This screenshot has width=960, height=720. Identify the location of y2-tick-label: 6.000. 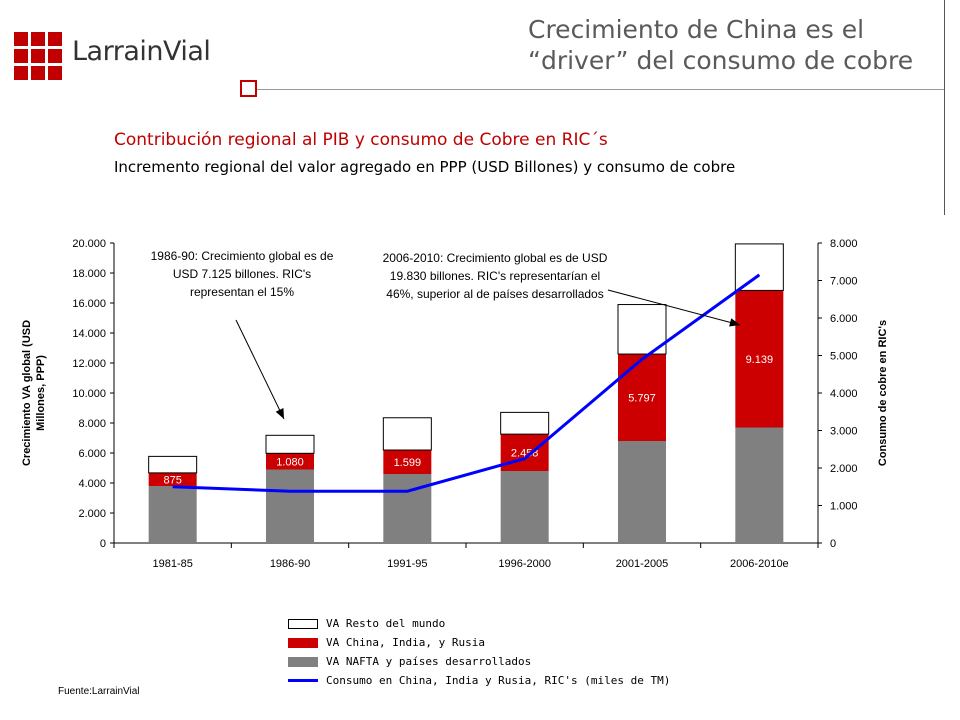
(844, 319).